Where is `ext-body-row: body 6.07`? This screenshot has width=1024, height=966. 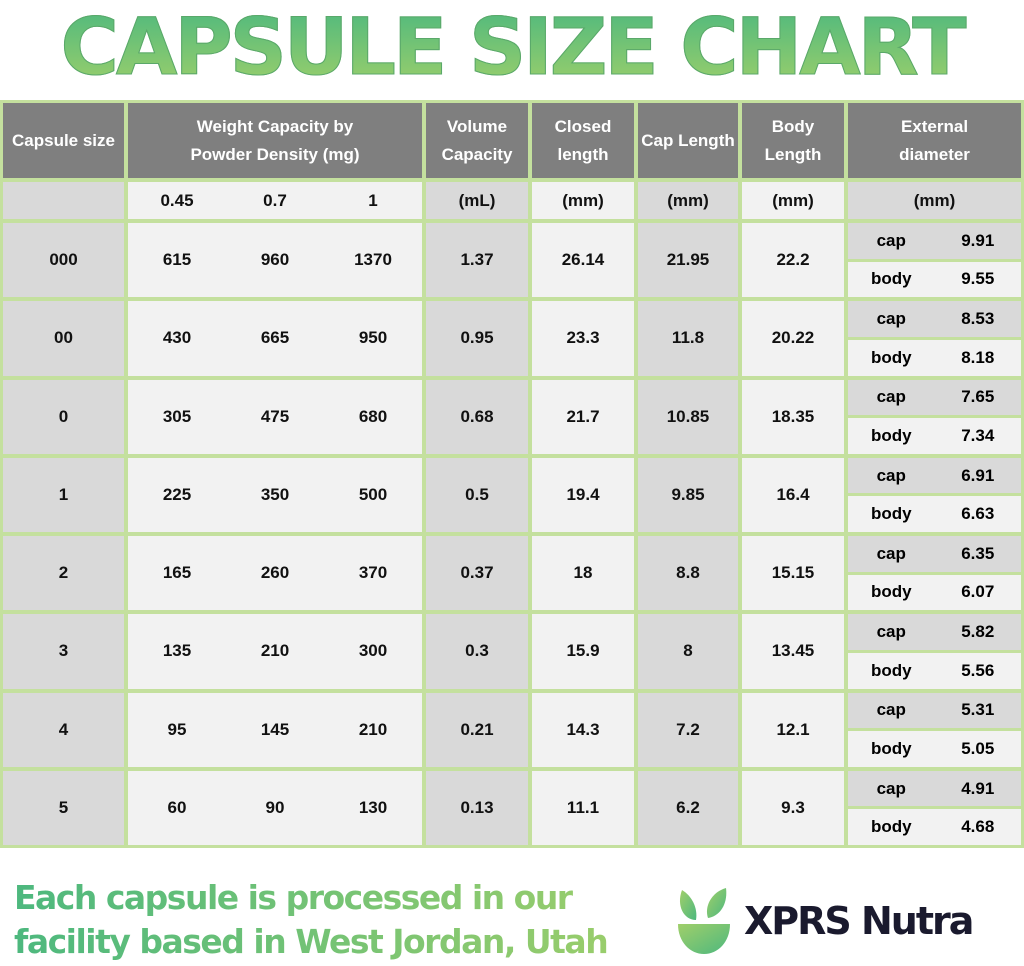
ext-body-row: body 6.07 is located at coordinates (934, 592).